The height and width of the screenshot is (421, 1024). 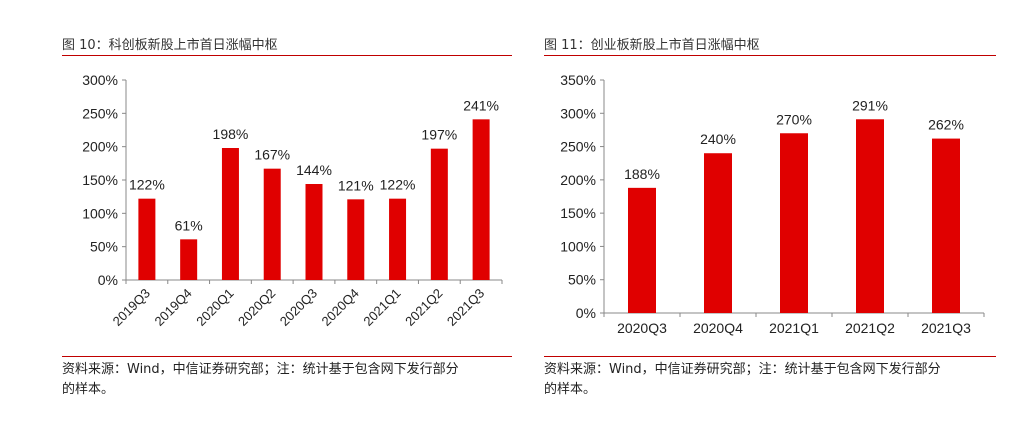 I want to click on figure-11-source-line2: 的样本。, so click(x=570, y=389).